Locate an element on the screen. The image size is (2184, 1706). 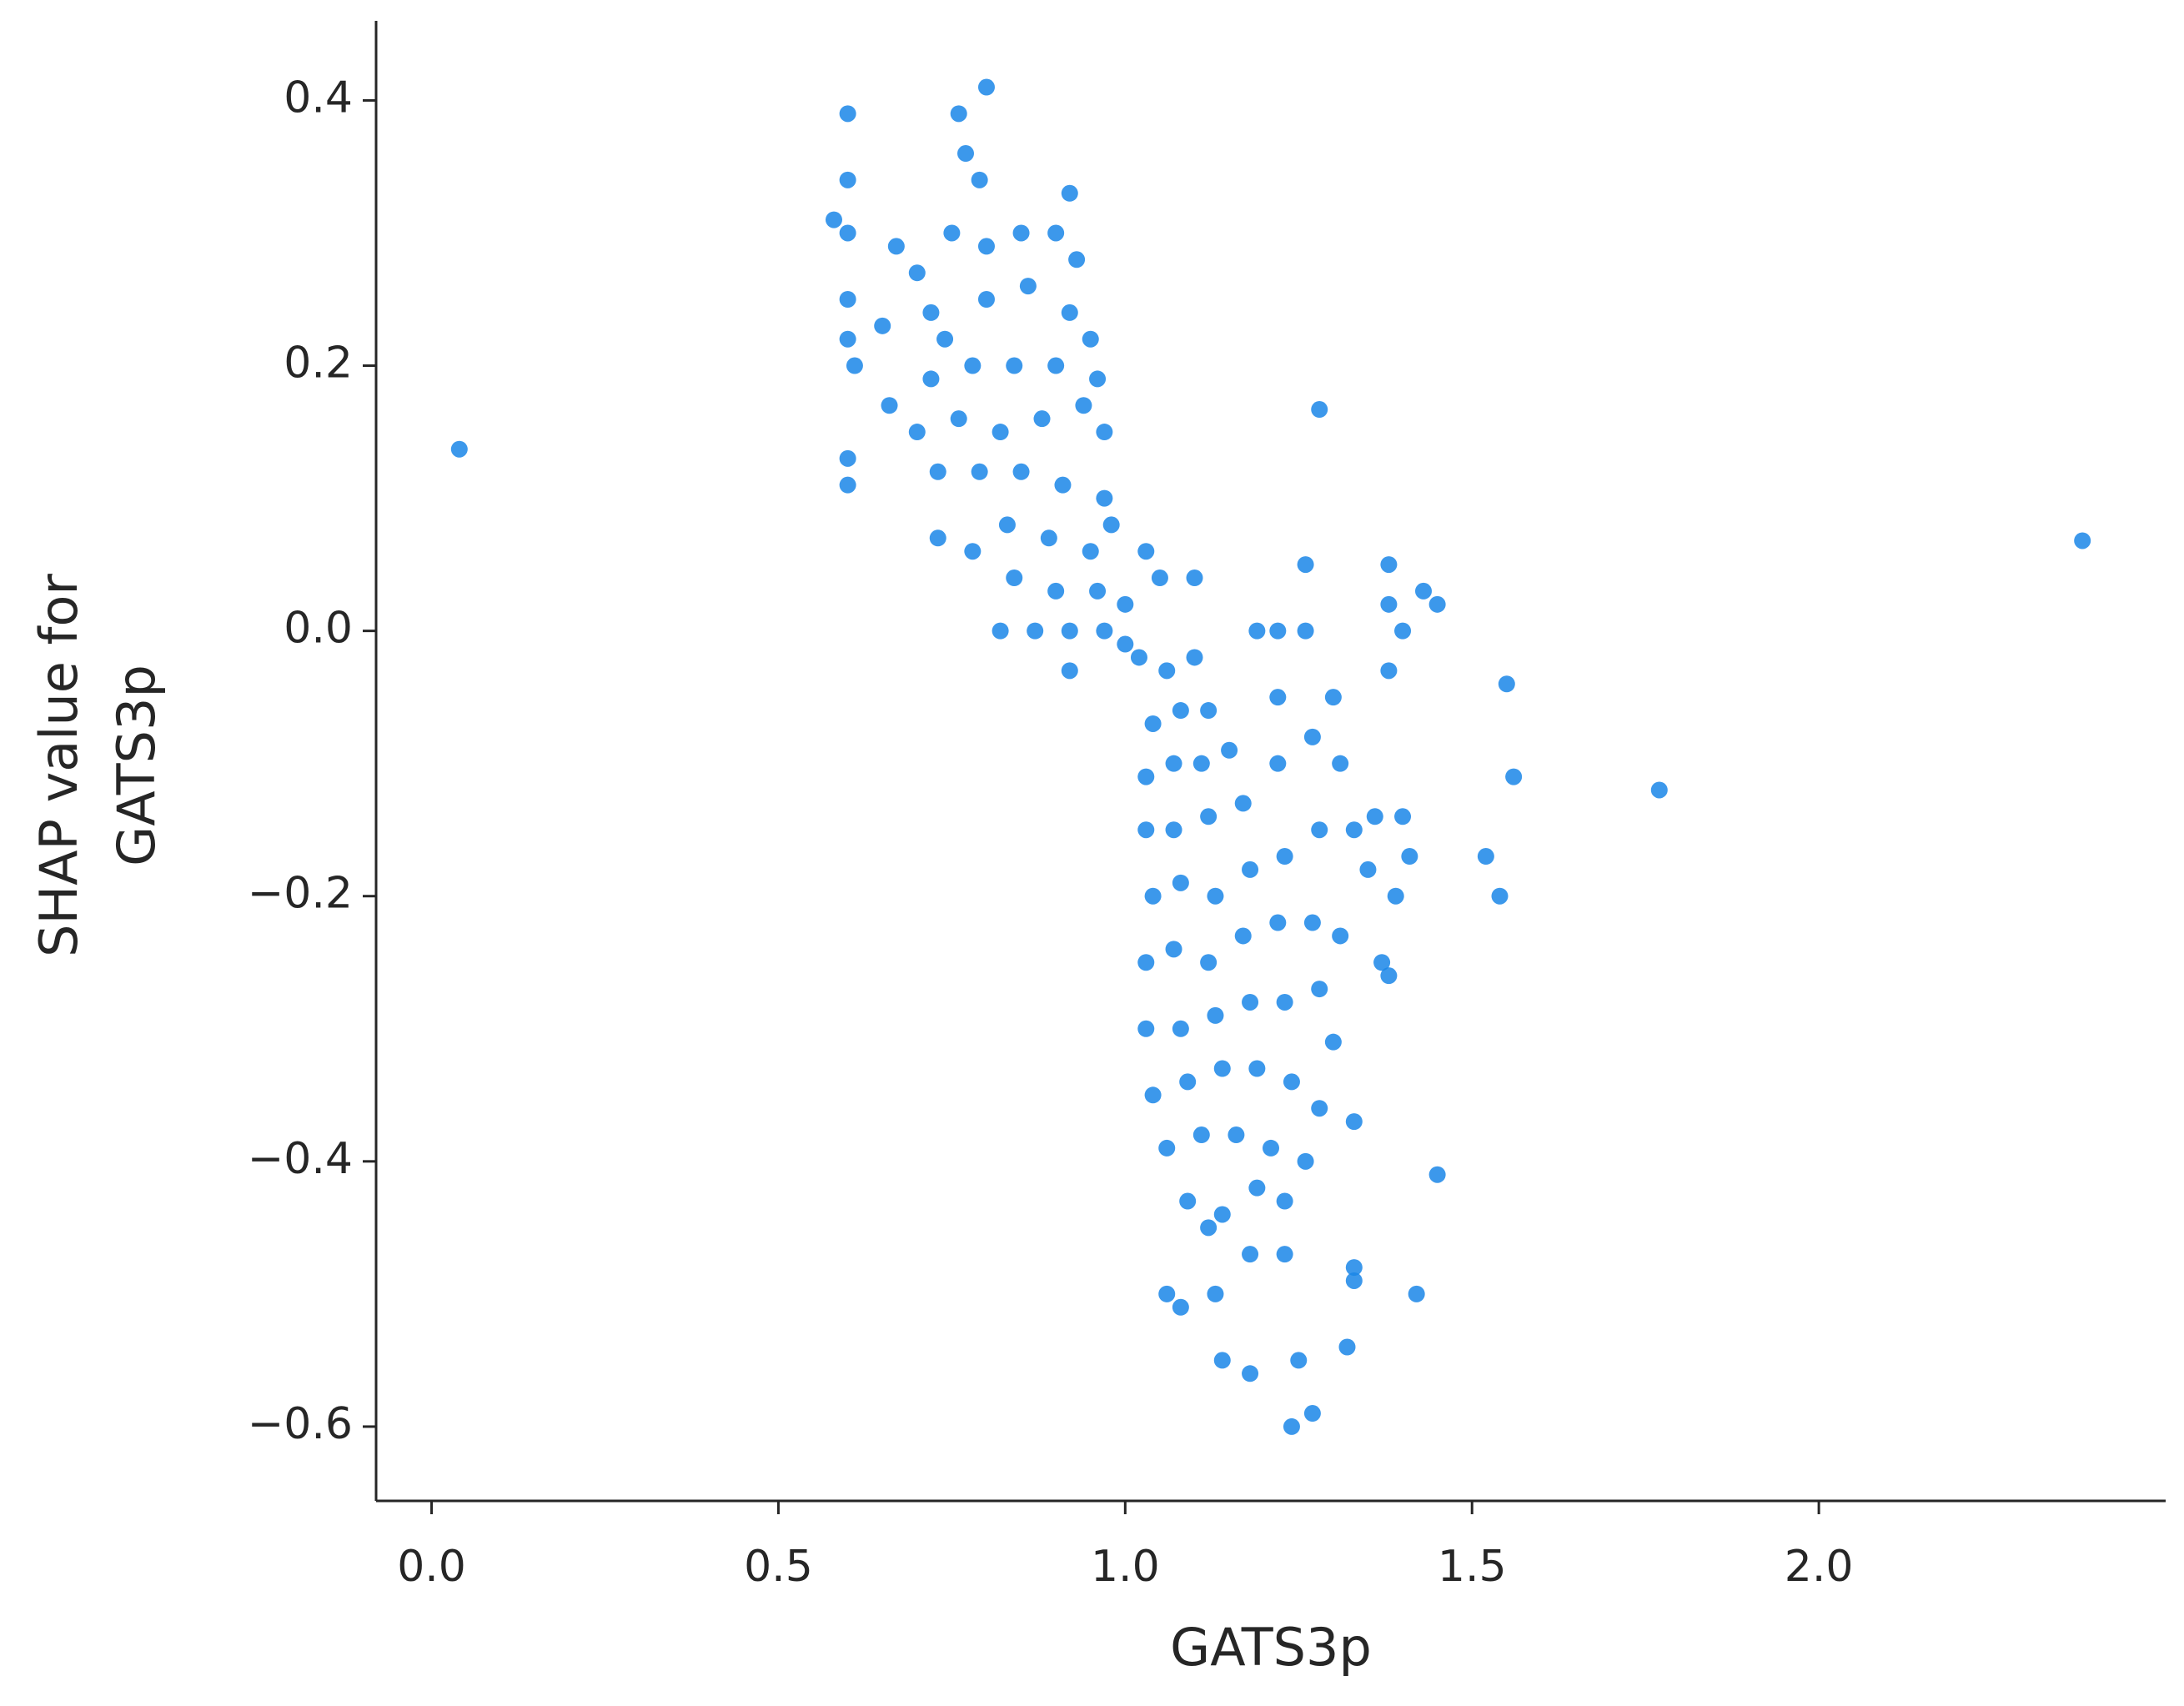
x-tick-label: 0.5 is located at coordinates (778, 1567).